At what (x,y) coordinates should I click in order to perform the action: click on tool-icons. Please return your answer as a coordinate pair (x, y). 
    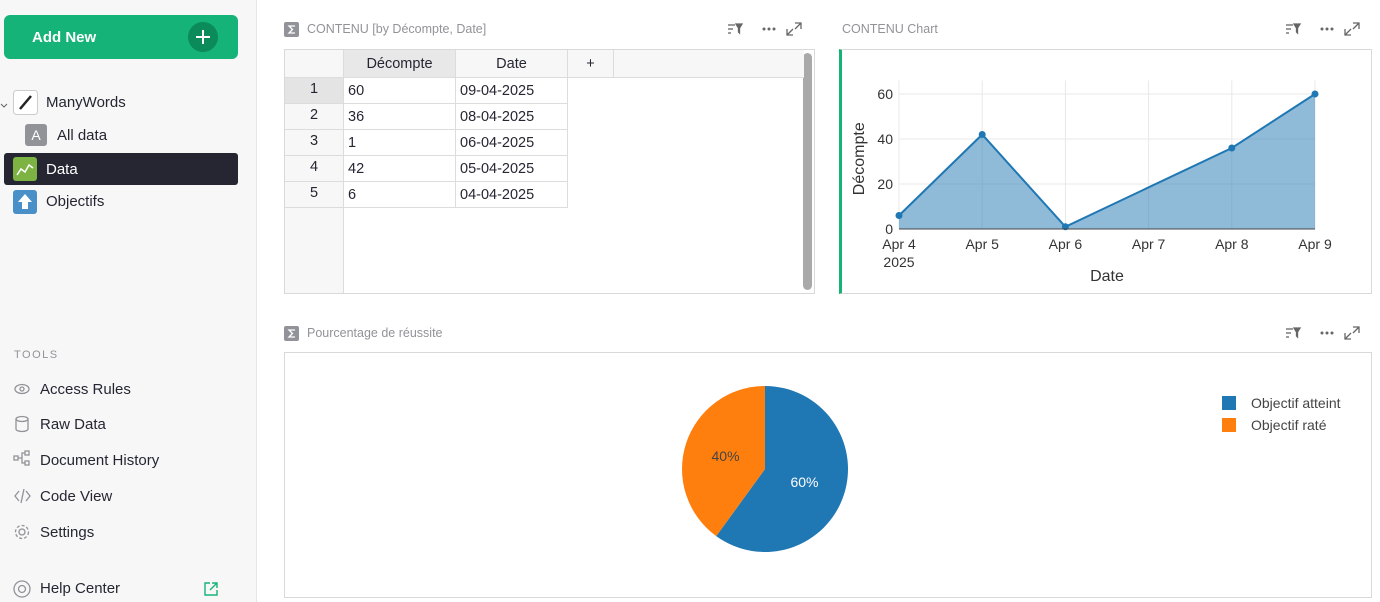
    Looking at the image, I should click on (22, 461).